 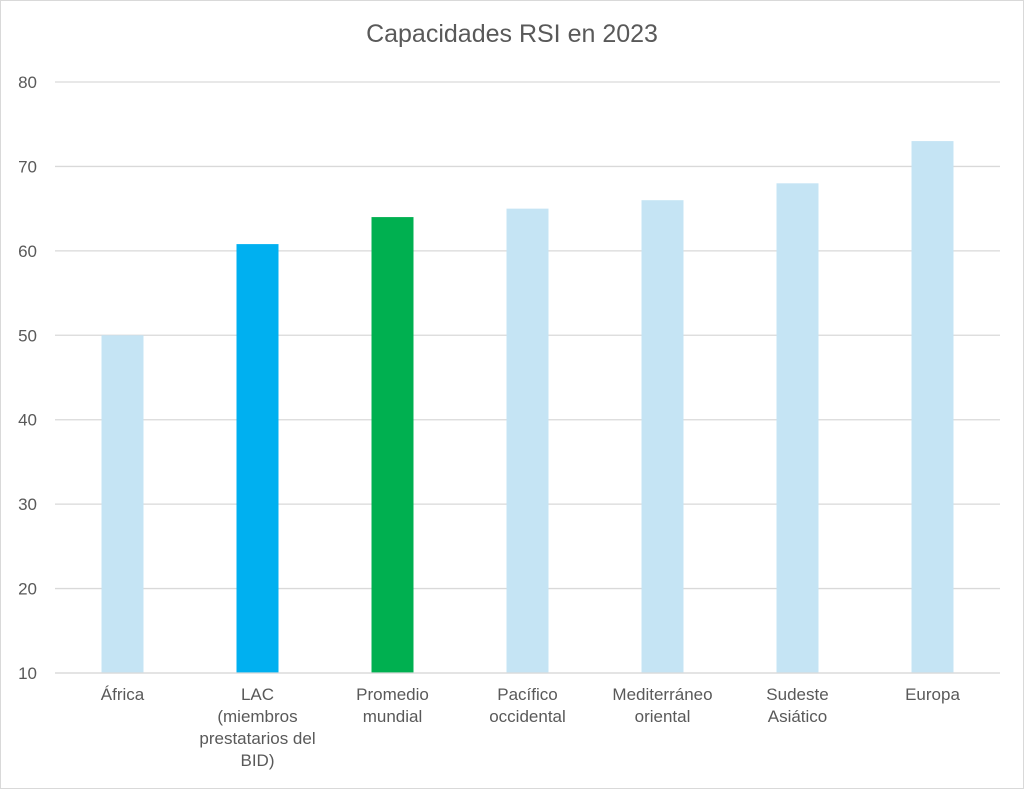 I want to click on y-tick-label: 30, so click(x=27, y=504).